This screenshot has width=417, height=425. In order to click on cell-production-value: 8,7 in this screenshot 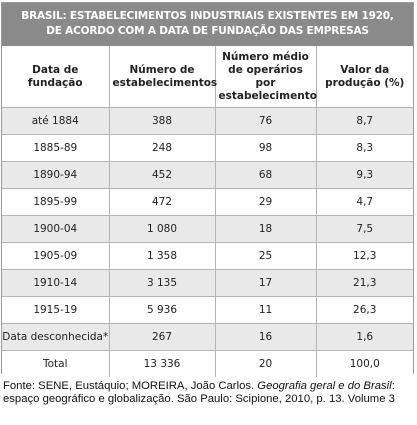, I will do `click(364, 121)`.